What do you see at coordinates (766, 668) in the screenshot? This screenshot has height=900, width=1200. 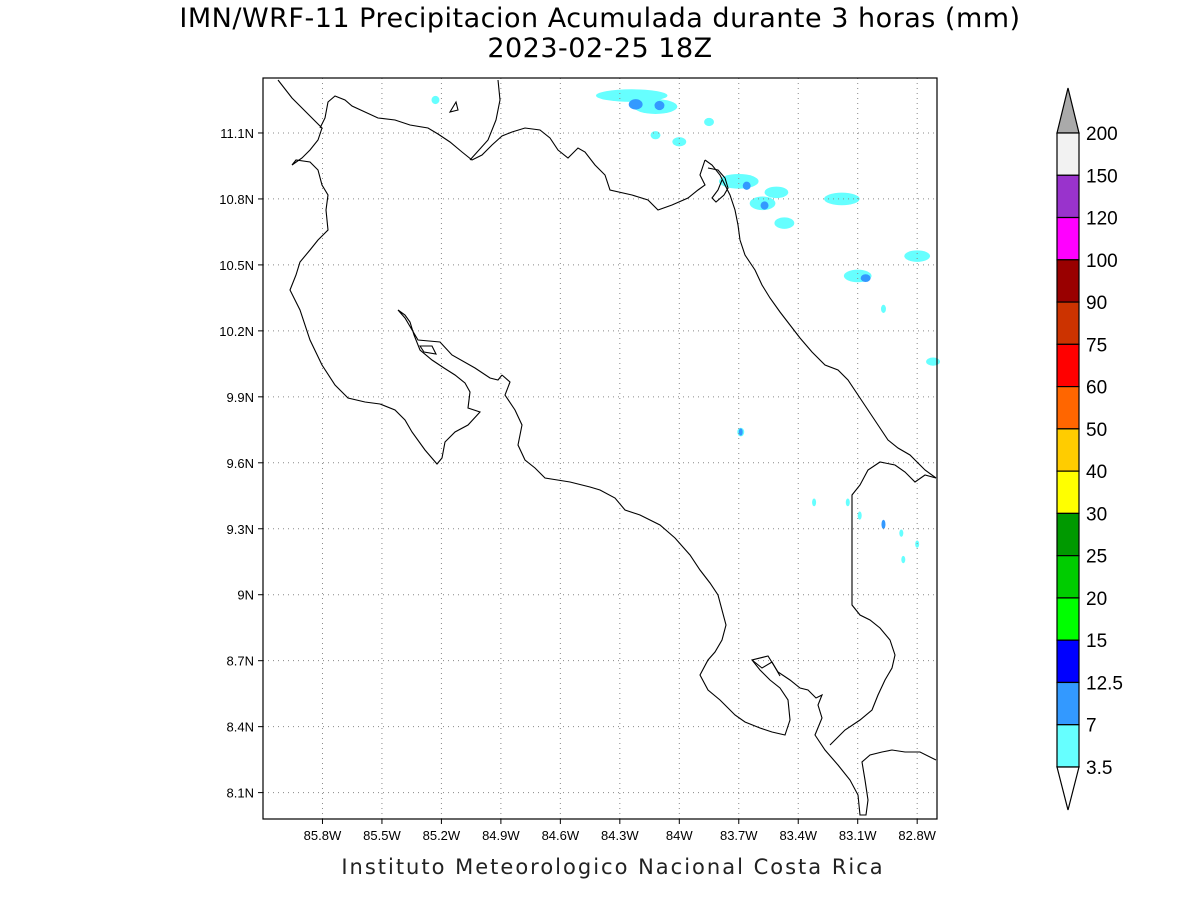 I see `osa-peninsula` at bounding box center [766, 668].